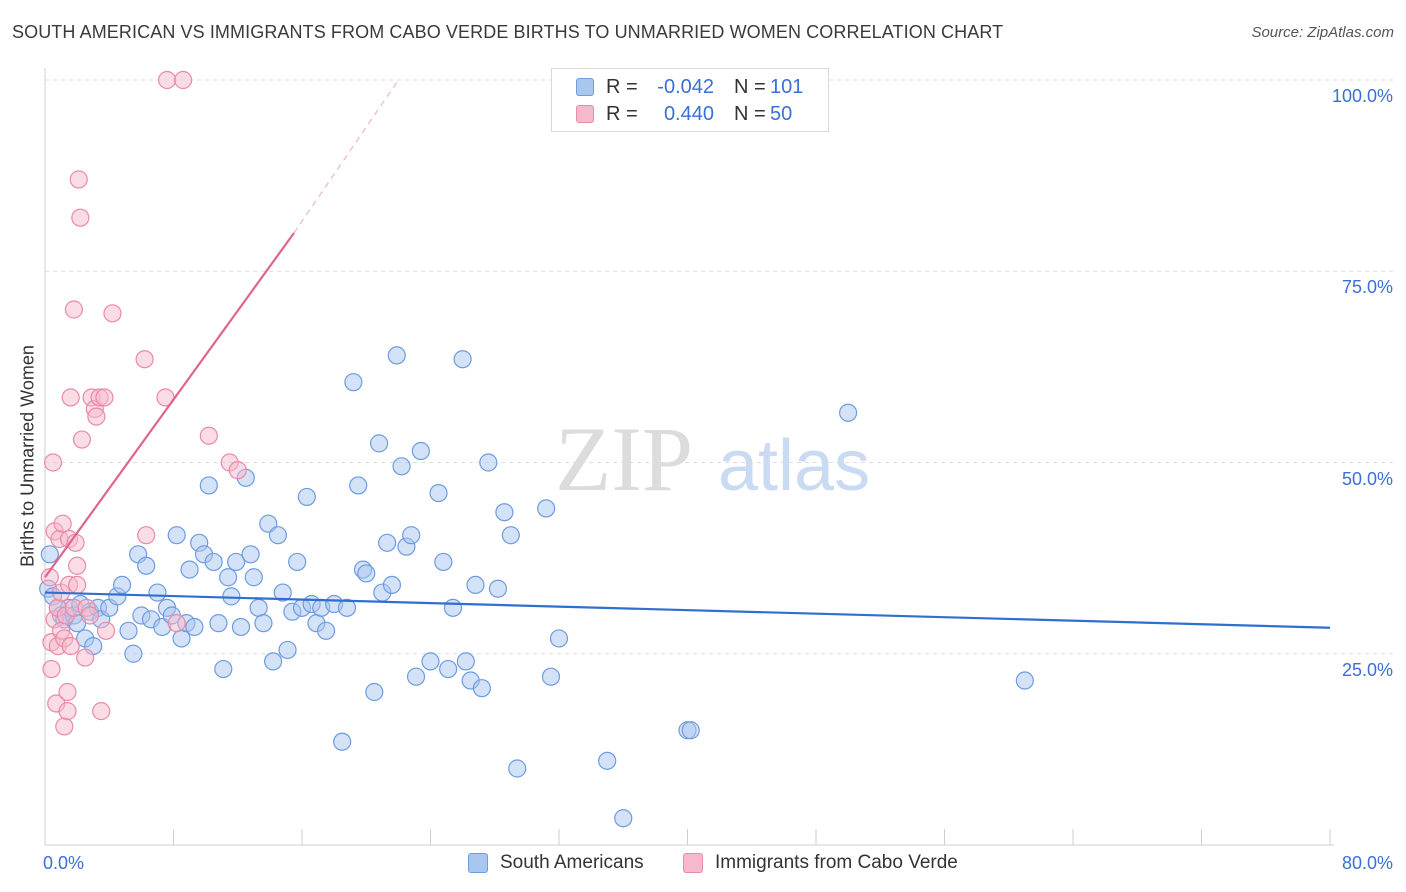 Image resolution: width=1406 pixels, height=892 pixels. Describe the element at coordinates (1367, 863) in the screenshot. I see `x-tick-label: 80.0%` at that location.